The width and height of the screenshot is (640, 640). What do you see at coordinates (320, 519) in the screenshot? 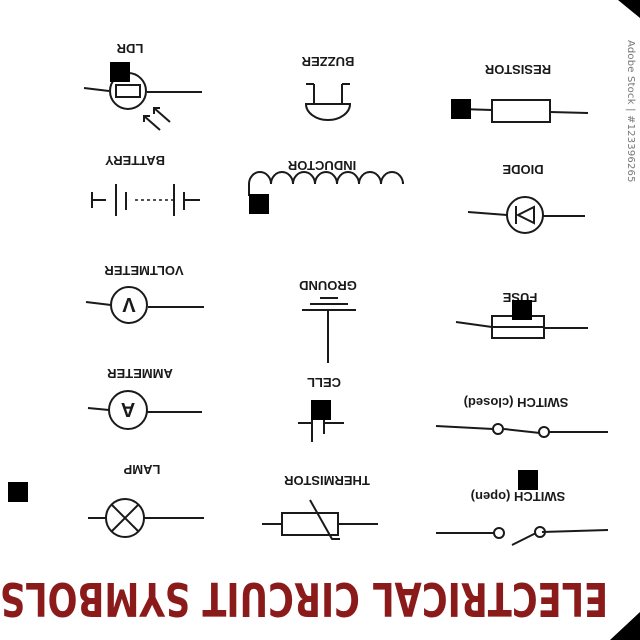
I see `thermistor-symbol` at bounding box center [320, 519].